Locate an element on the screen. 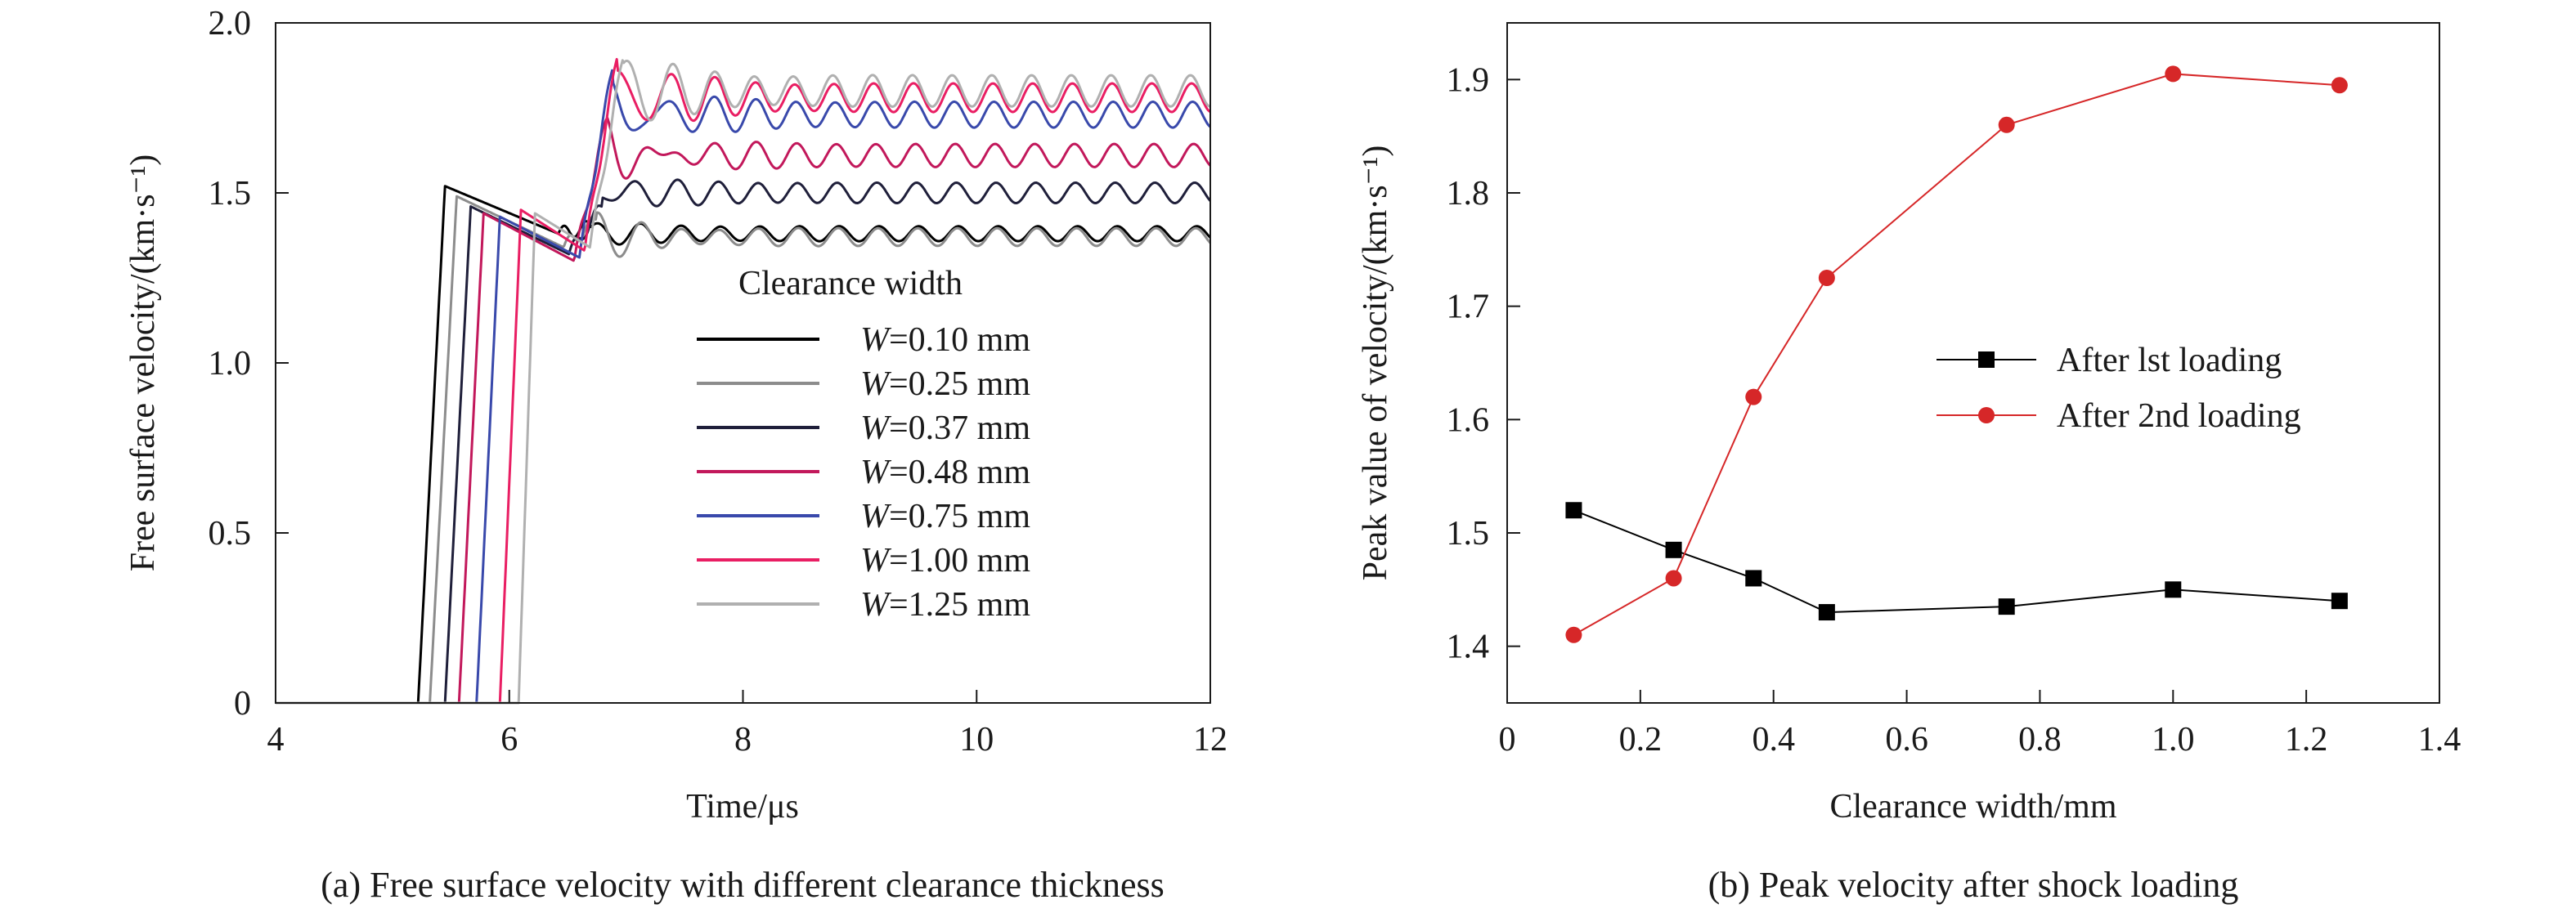  panel-b-y-tick-label: 1.8 is located at coordinates (1469, 194).